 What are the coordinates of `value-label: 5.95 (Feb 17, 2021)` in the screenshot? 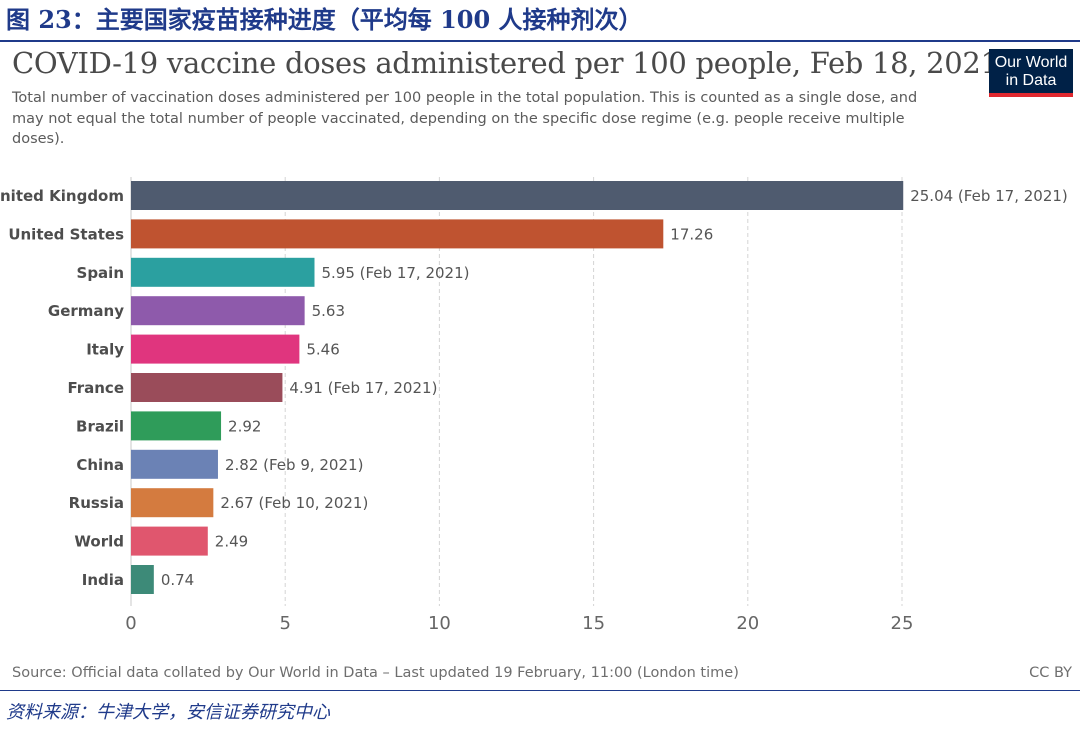 It's located at (395, 273).